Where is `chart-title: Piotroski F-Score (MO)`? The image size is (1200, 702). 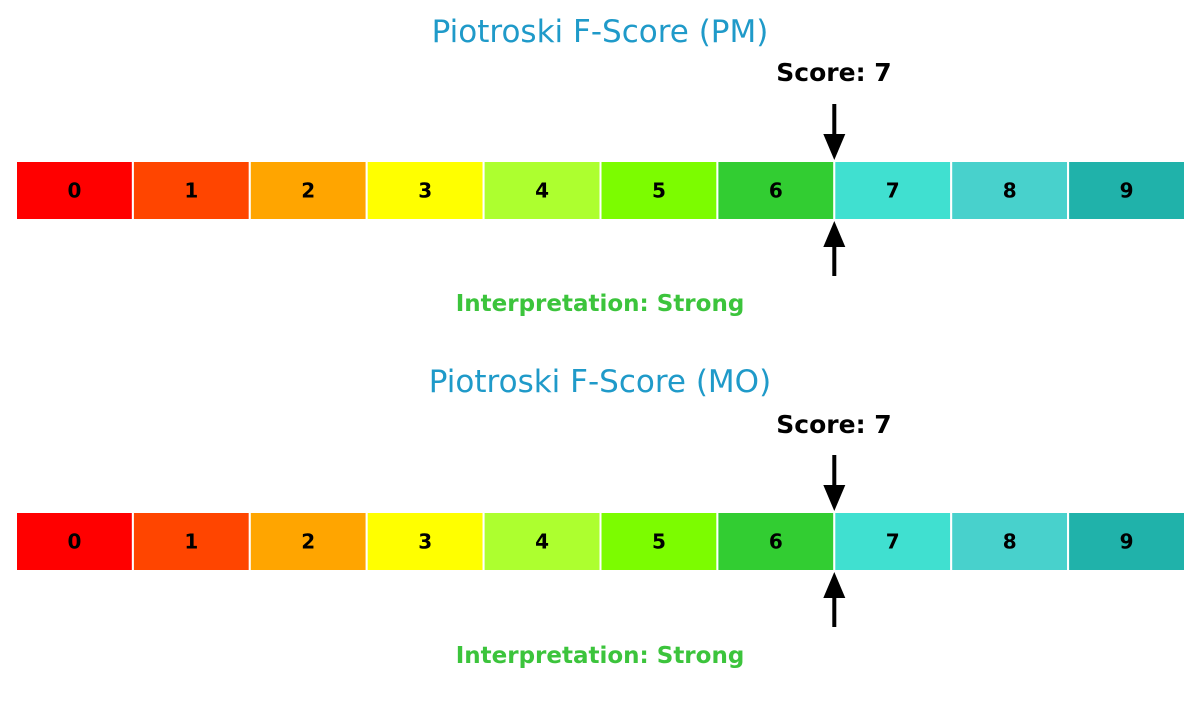
chart-title: Piotroski F-Score (MO) is located at coordinates (600, 382).